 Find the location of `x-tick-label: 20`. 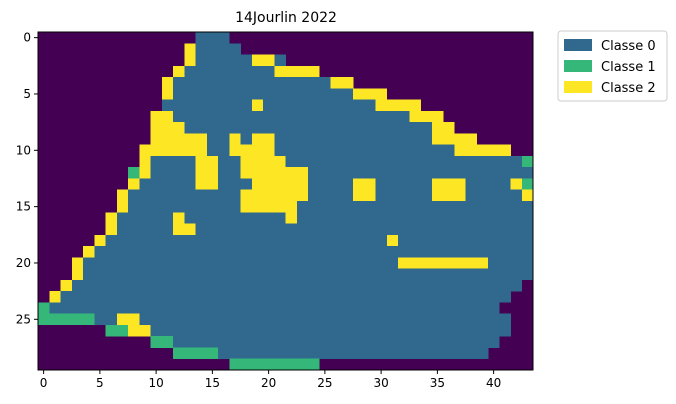

x-tick-label: 20 is located at coordinates (268, 383).